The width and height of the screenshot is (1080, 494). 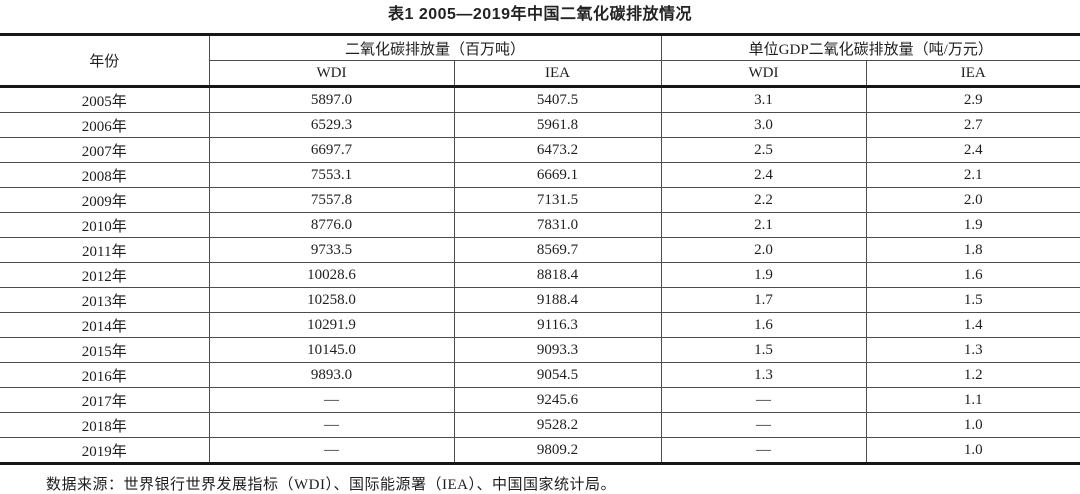 What do you see at coordinates (972, 250) in the screenshot?
I see `value-cell: 1.8` at bounding box center [972, 250].